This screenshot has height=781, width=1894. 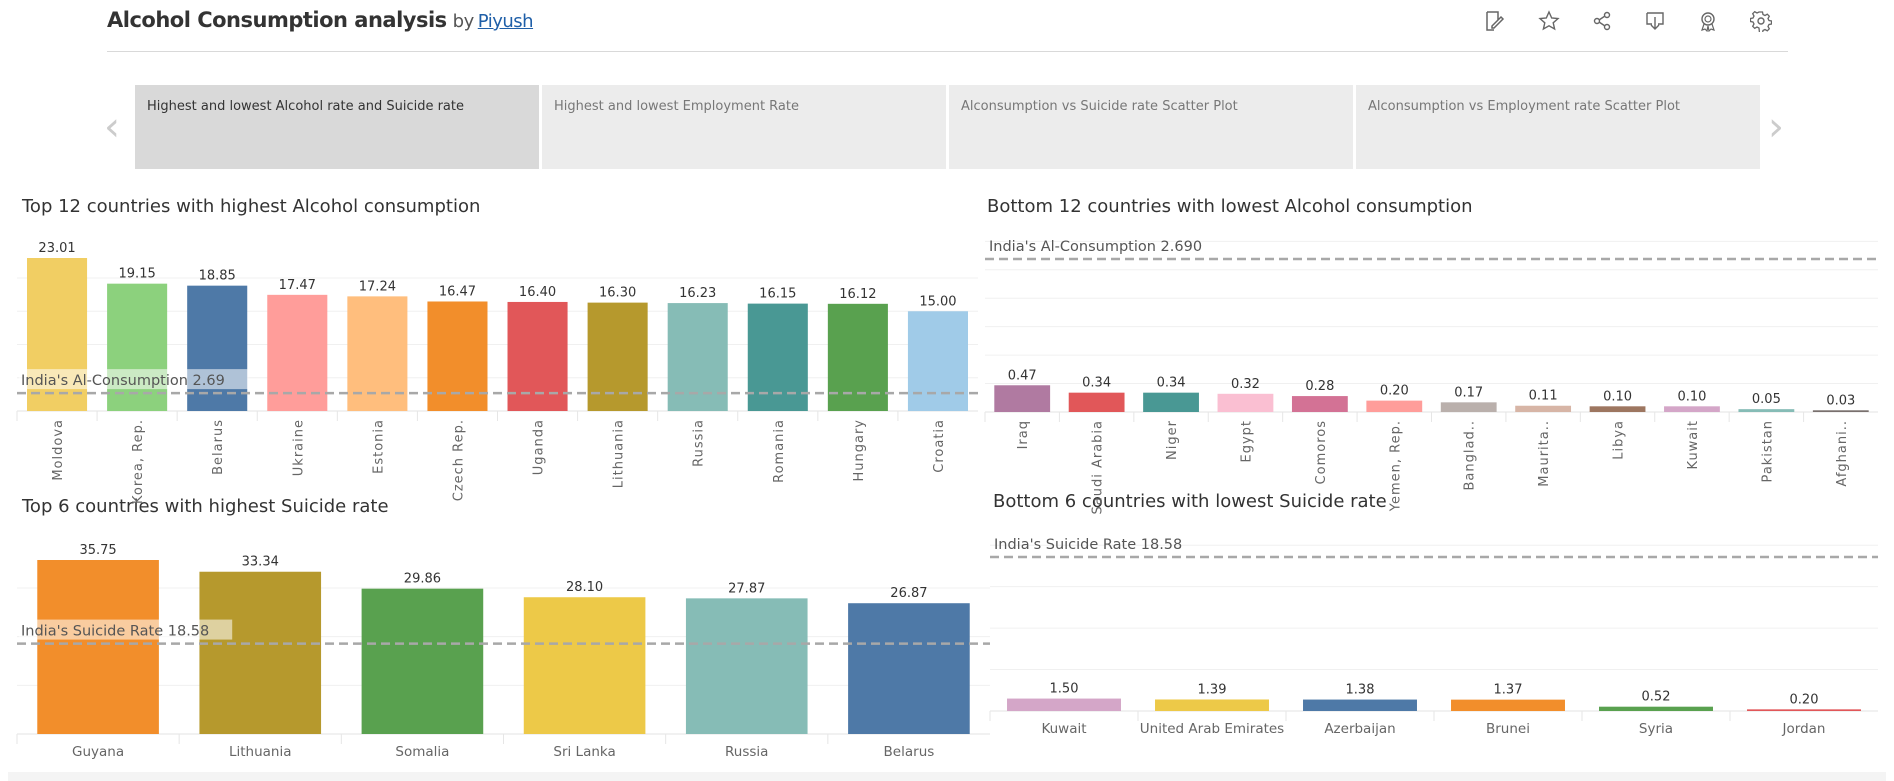 What do you see at coordinates (1172, 440) in the screenshot?
I see `category-label: Niger` at bounding box center [1172, 440].